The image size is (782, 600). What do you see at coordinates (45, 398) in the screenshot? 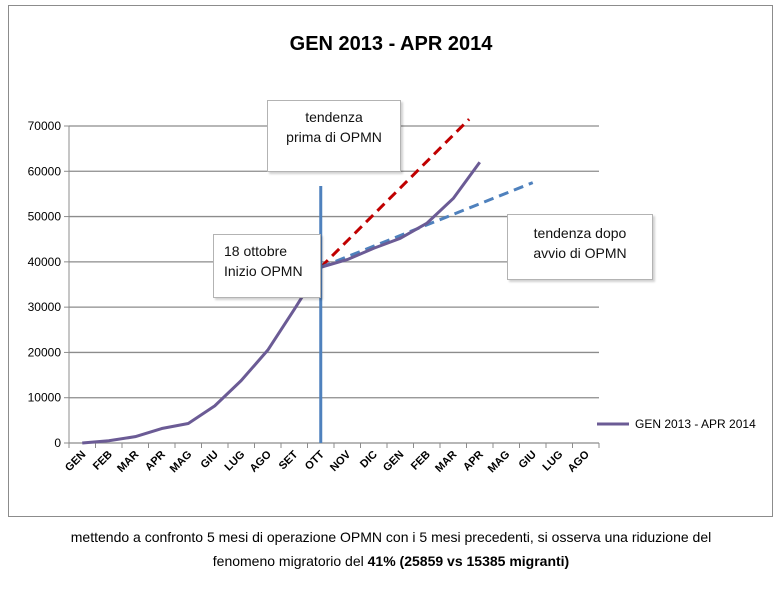
I see `y-tick-label: 10000` at bounding box center [45, 398].